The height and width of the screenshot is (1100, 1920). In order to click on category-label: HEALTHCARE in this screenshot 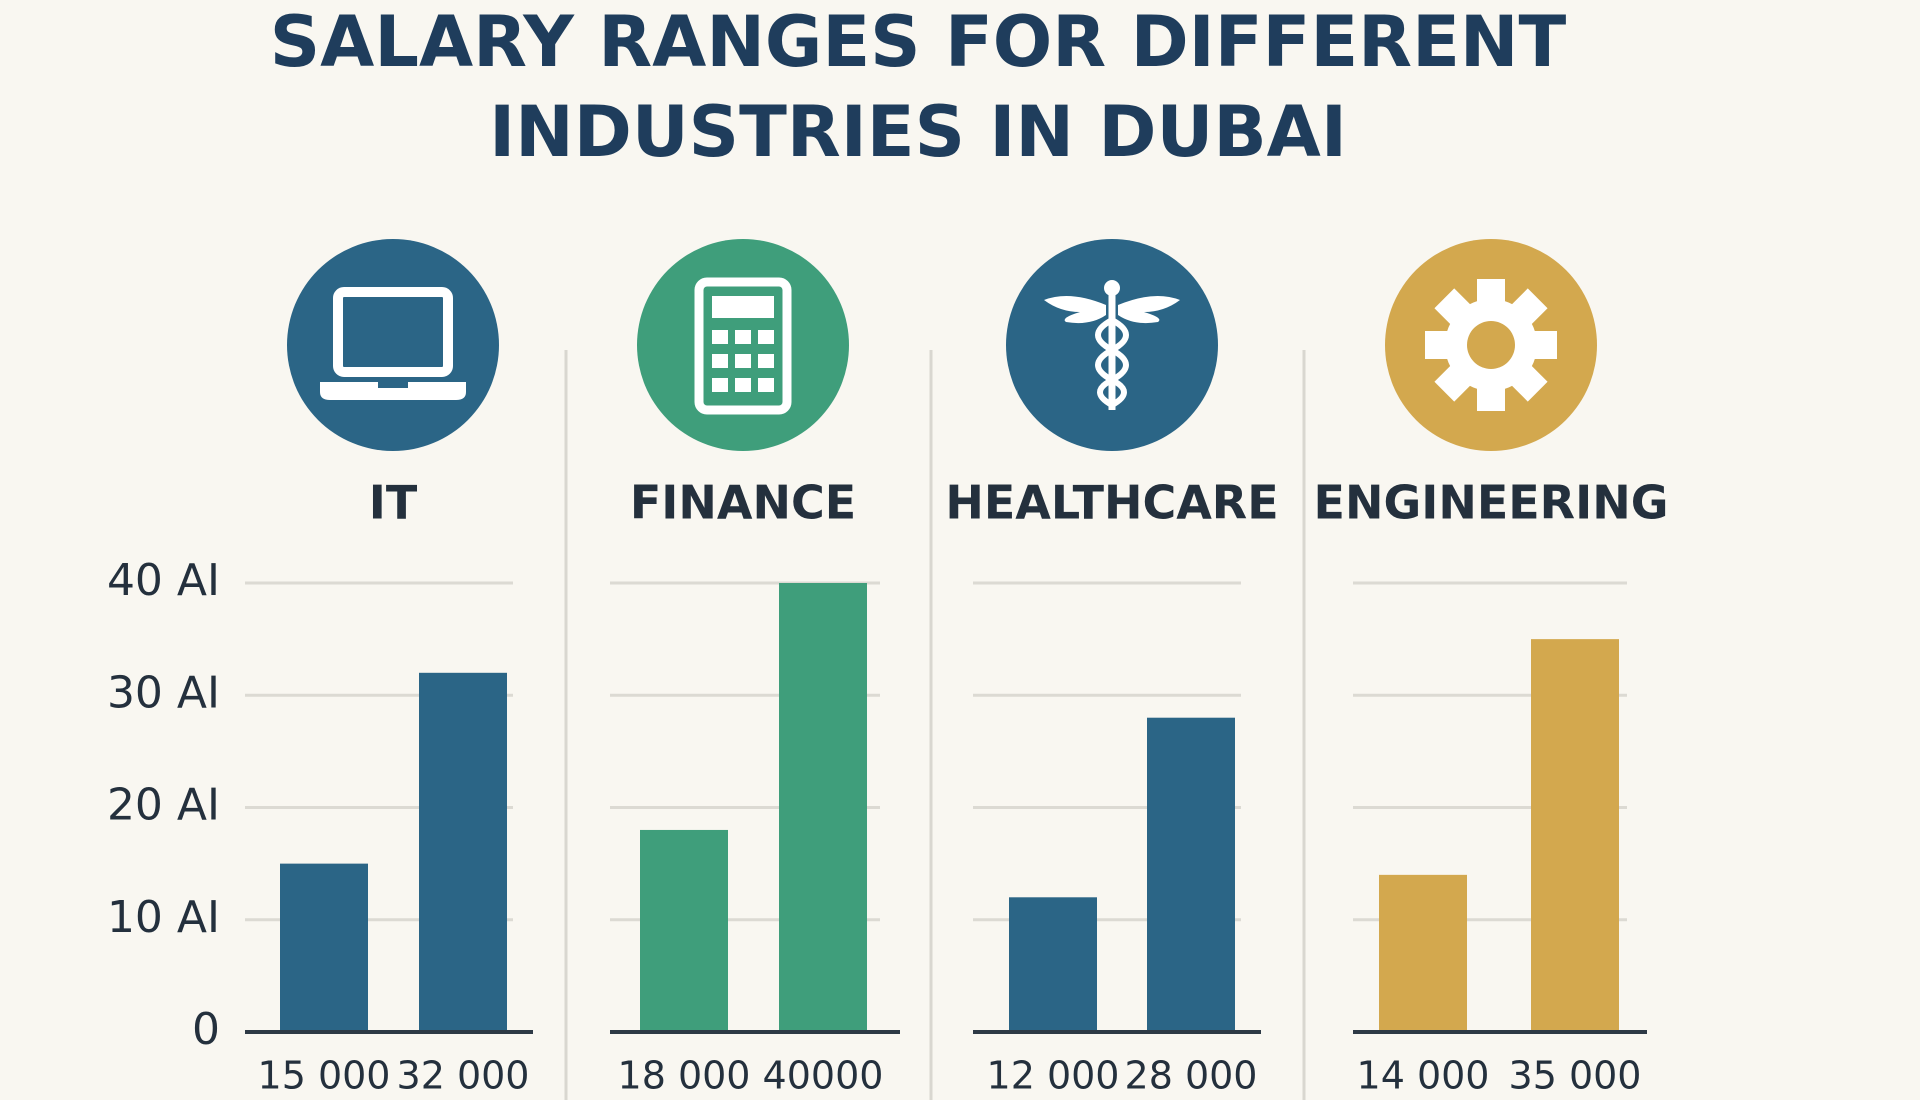, I will do `click(1111, 503)`.